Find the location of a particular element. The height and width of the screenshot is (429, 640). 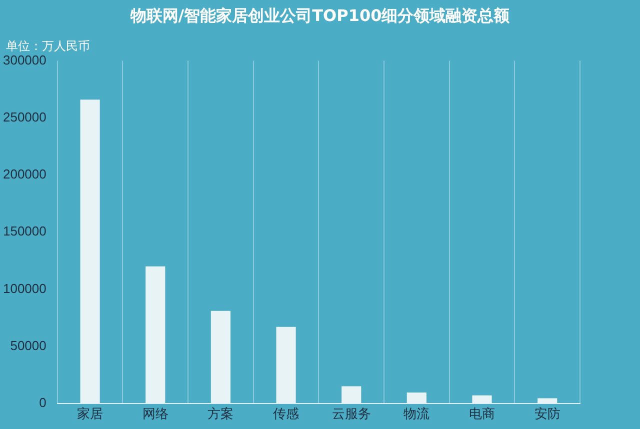

x-tick-label: 云服务 is located at coordinates (351, 413).